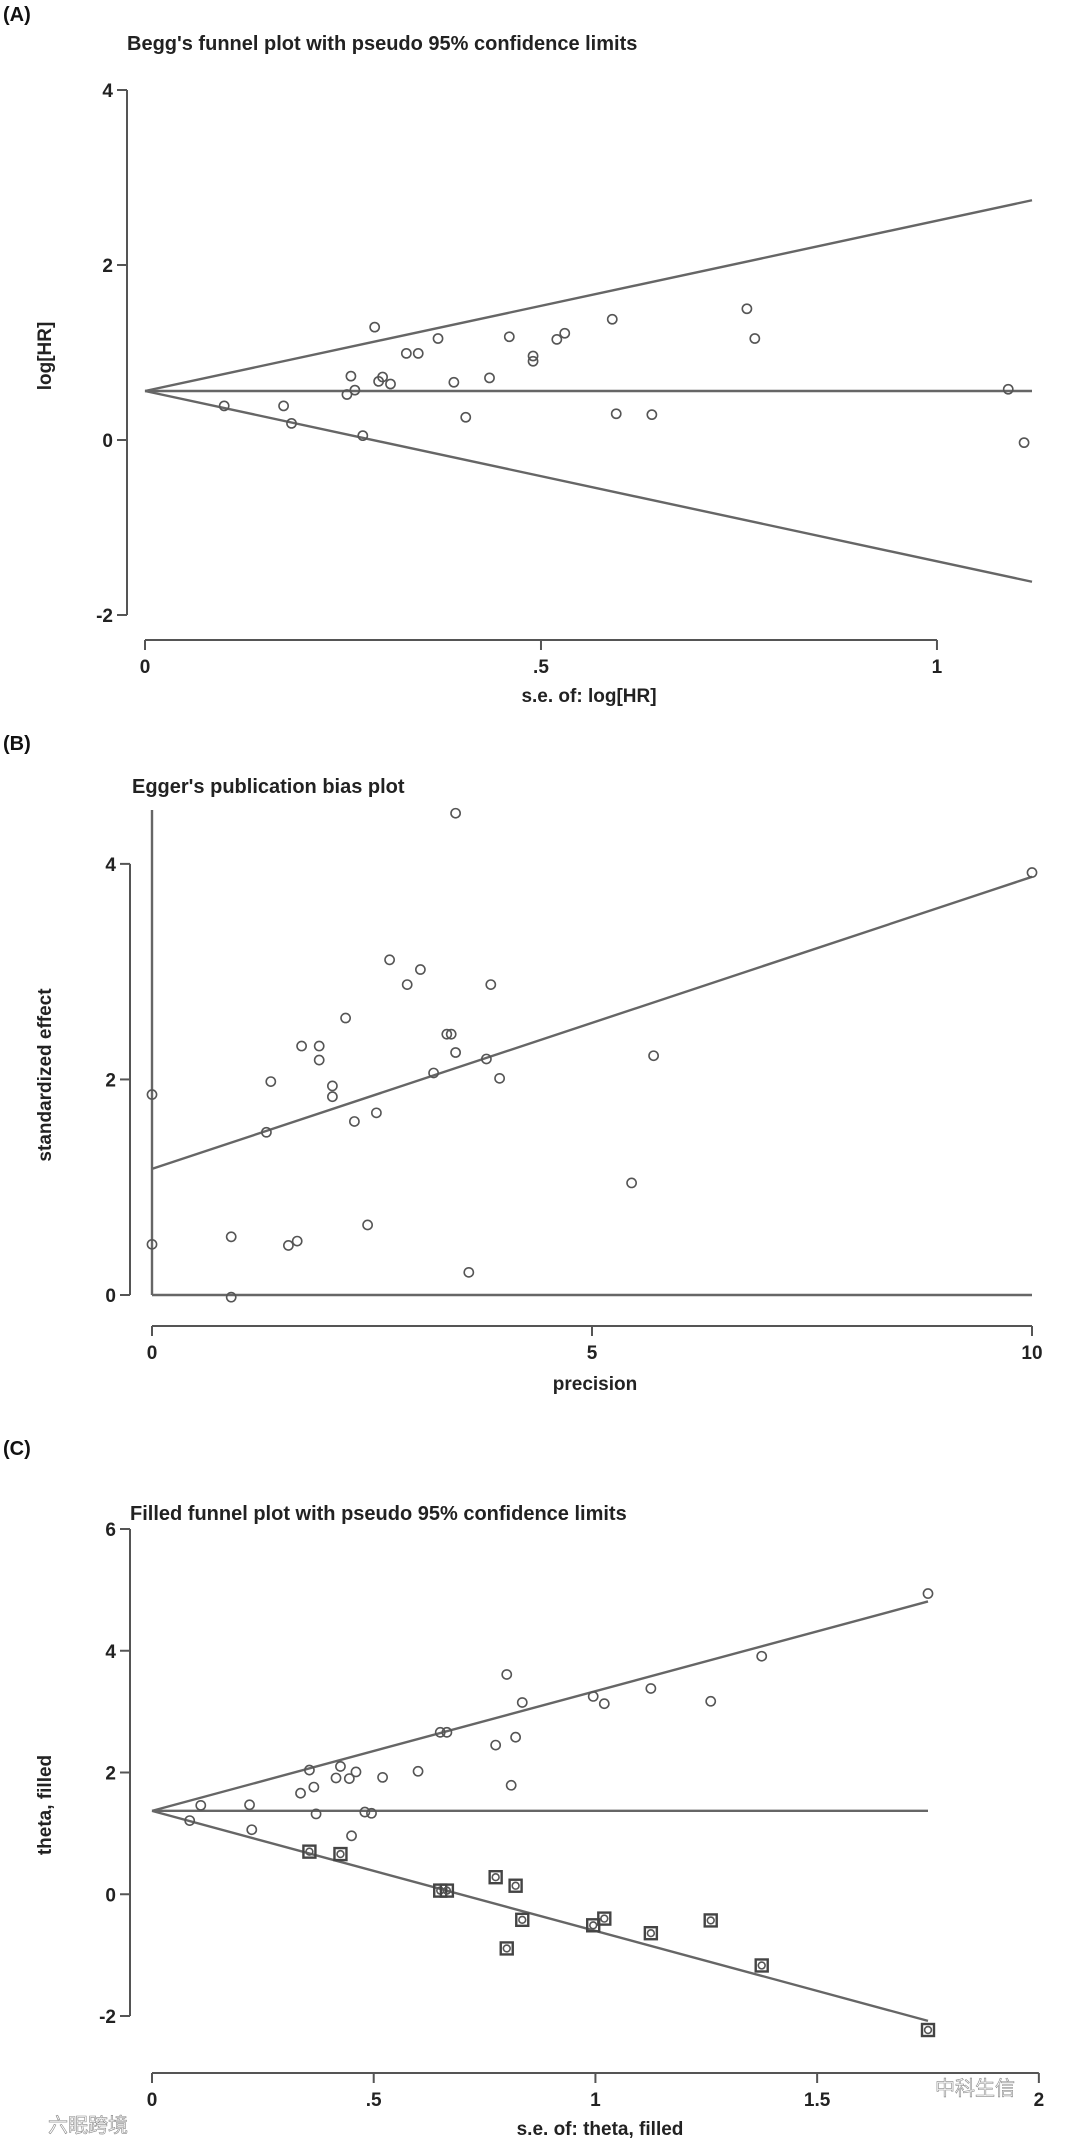 Image resolution: width=1080 pixels, height=2141 pixels. I want to click on panel-b-x-tick-label: 0, so click(152, 1353).